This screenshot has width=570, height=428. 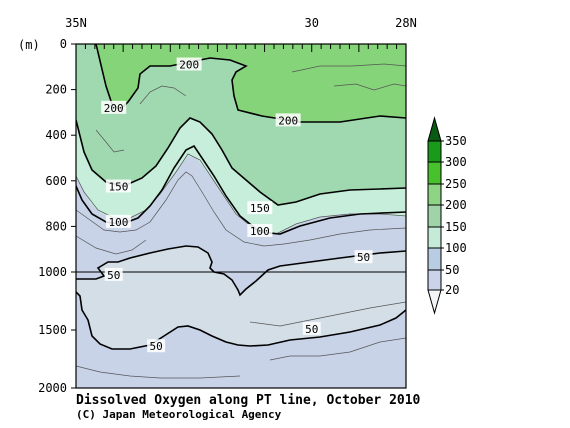 What do you see at coordinates (456, 141) in the screenshot?
I see `colorbar-label: 350` at bounding box center [456, 141].